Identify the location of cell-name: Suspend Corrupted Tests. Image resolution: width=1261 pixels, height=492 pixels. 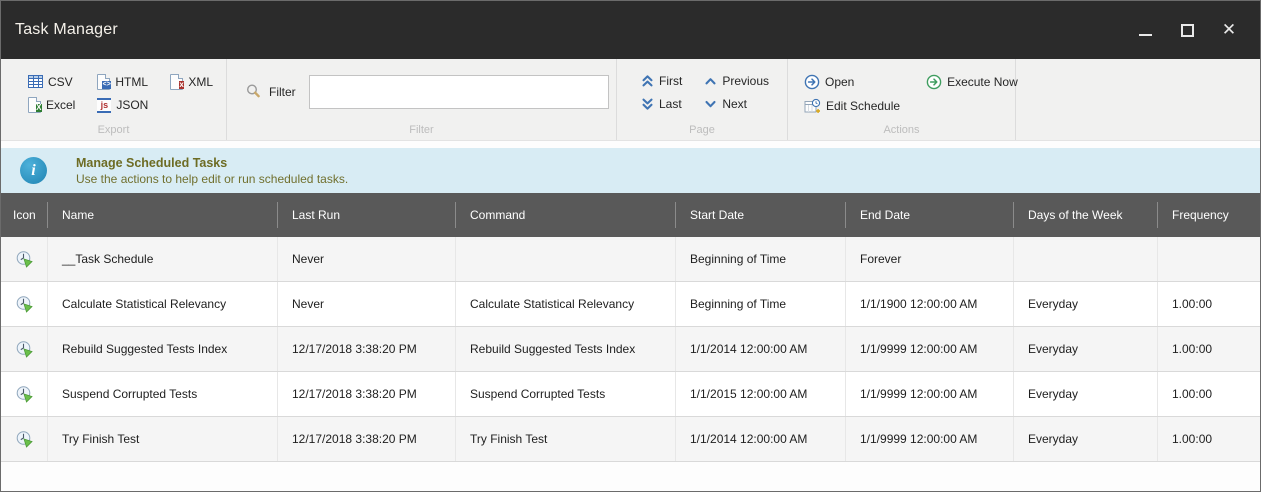
(163, 394).